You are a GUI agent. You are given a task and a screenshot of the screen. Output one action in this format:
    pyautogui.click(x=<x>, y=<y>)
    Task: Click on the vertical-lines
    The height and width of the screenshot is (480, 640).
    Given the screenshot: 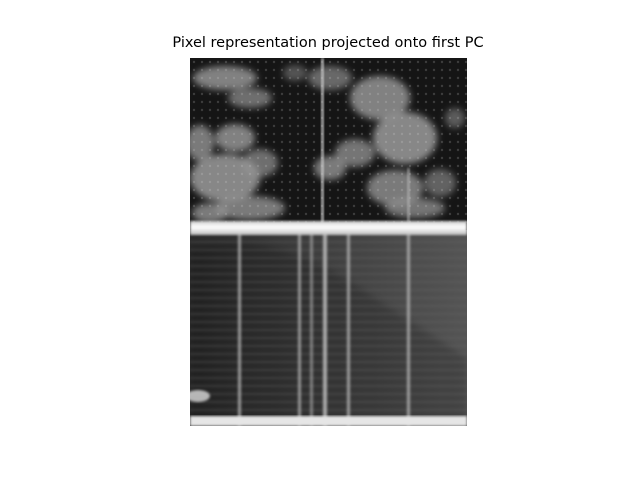 What is the action you would take?
    pyautogui.click(x=324, y=328)
    